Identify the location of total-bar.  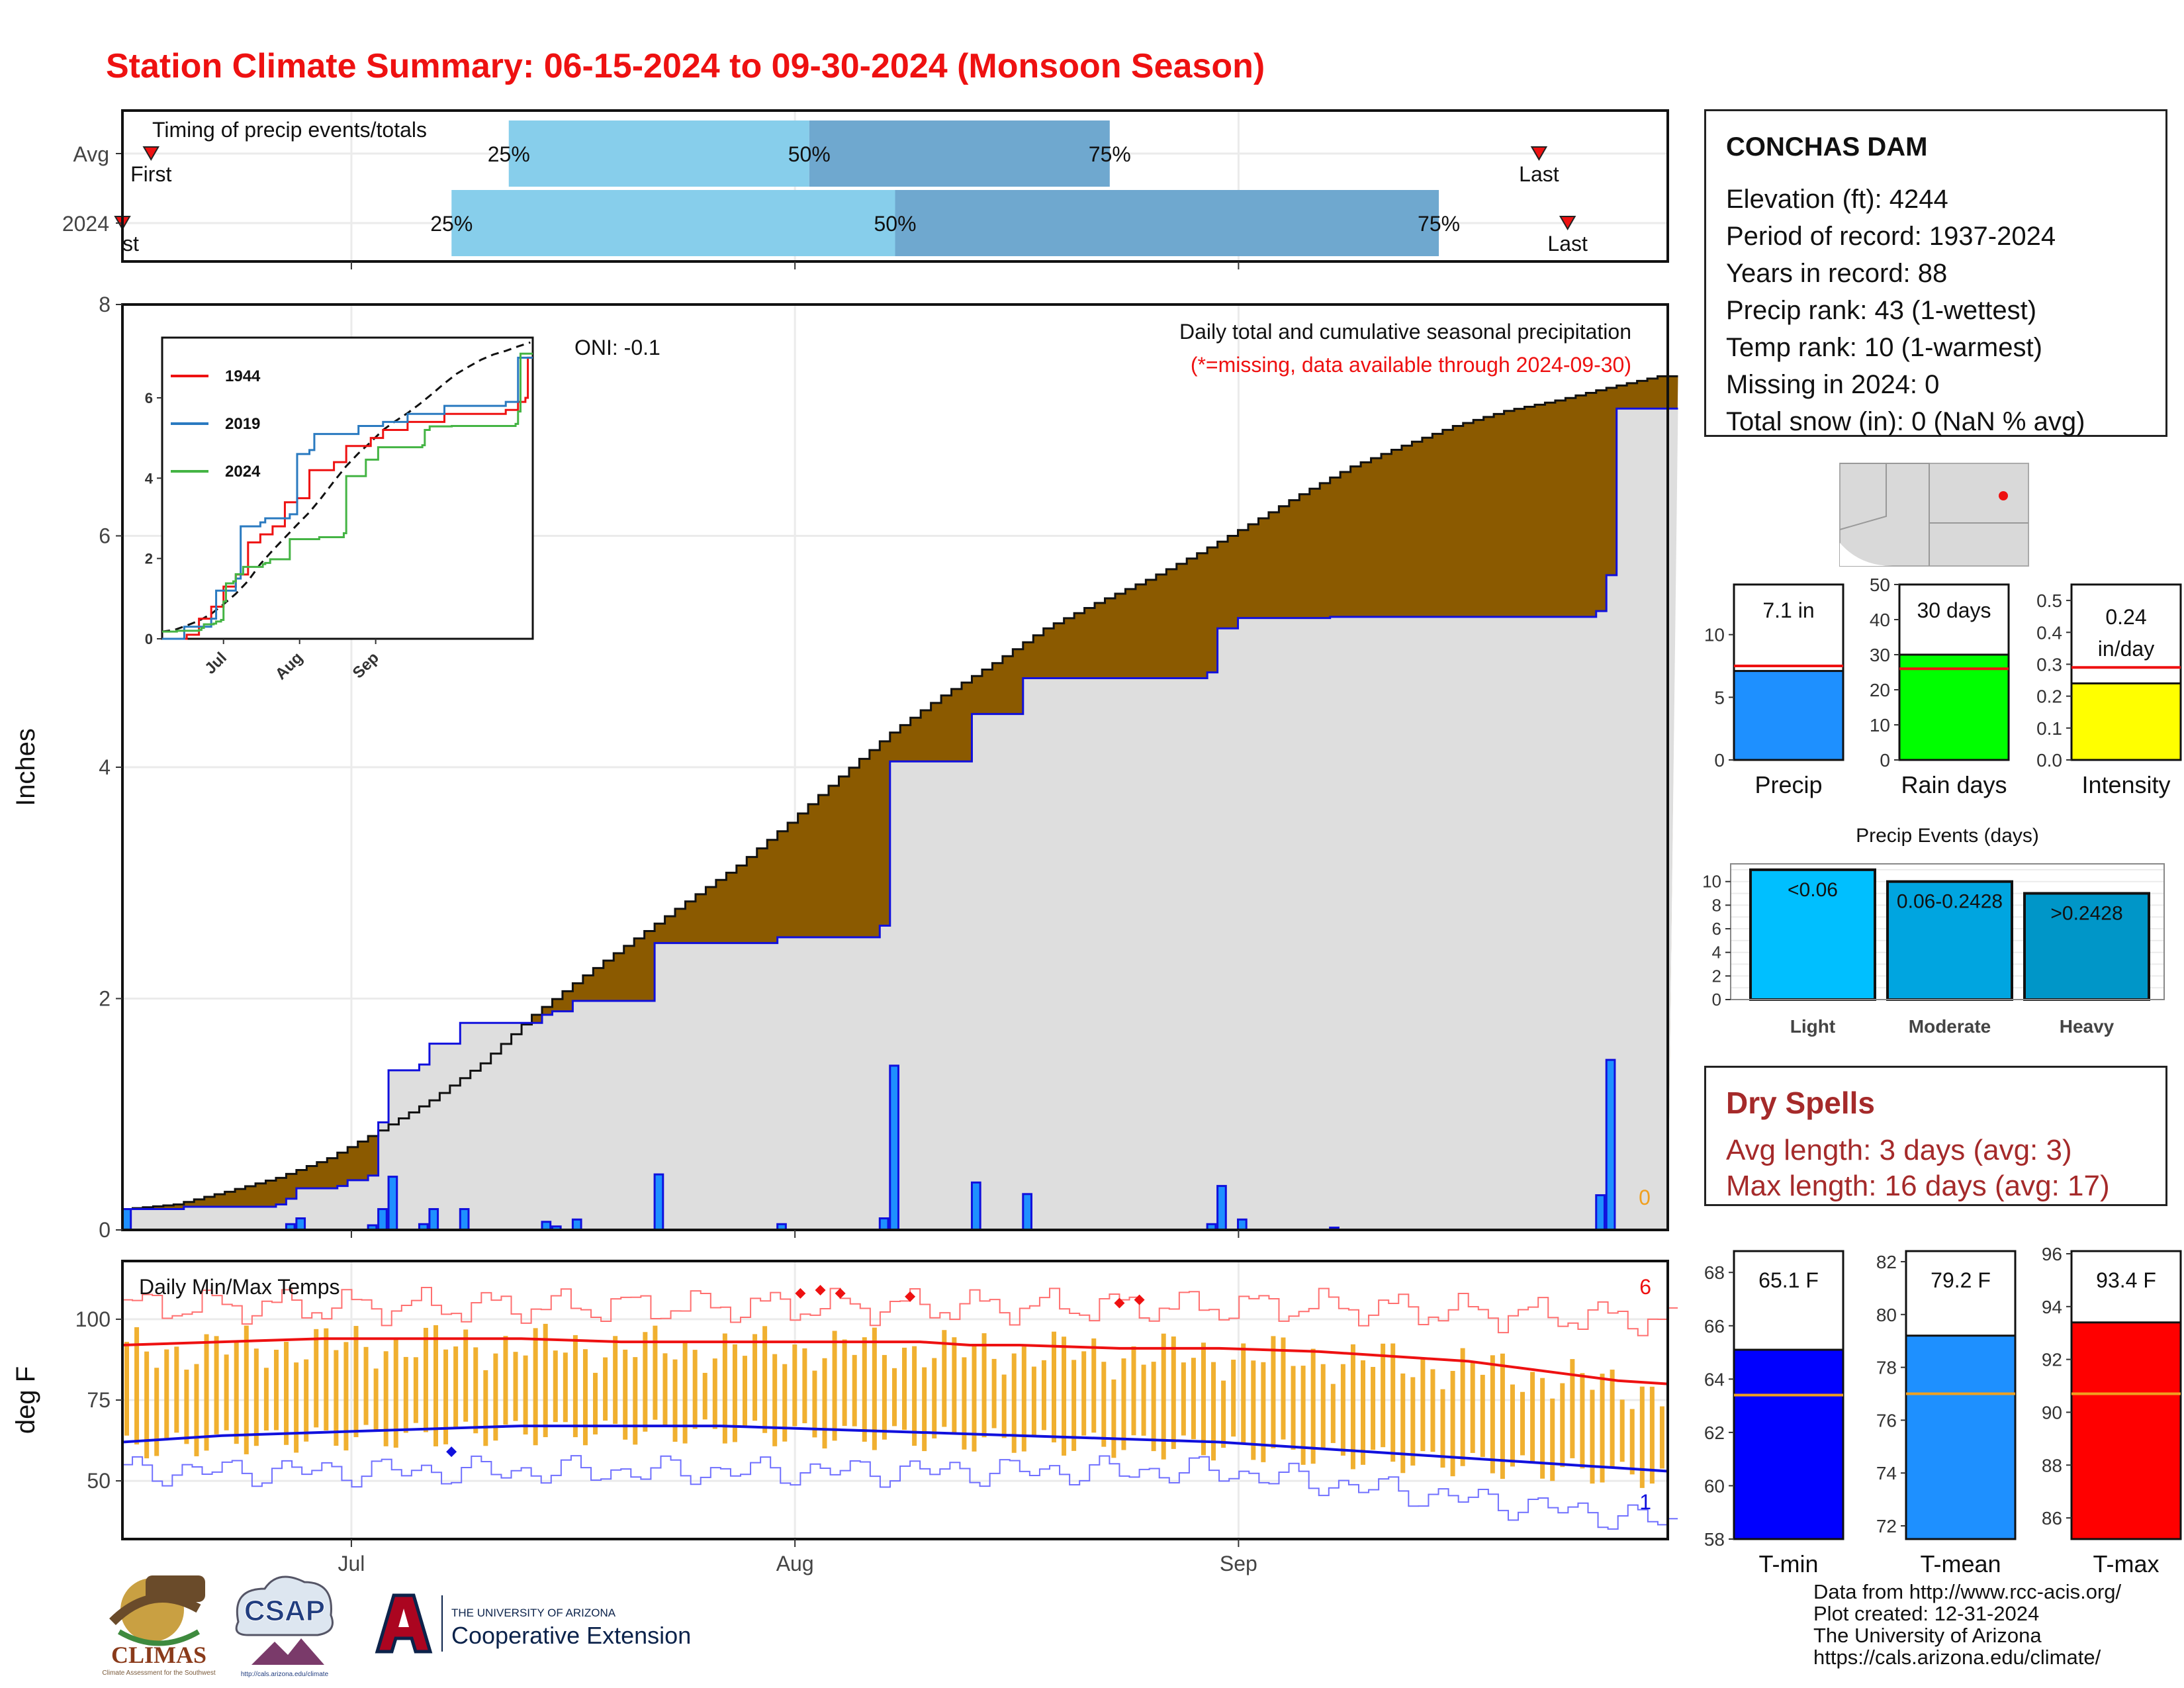
(1789, 715).